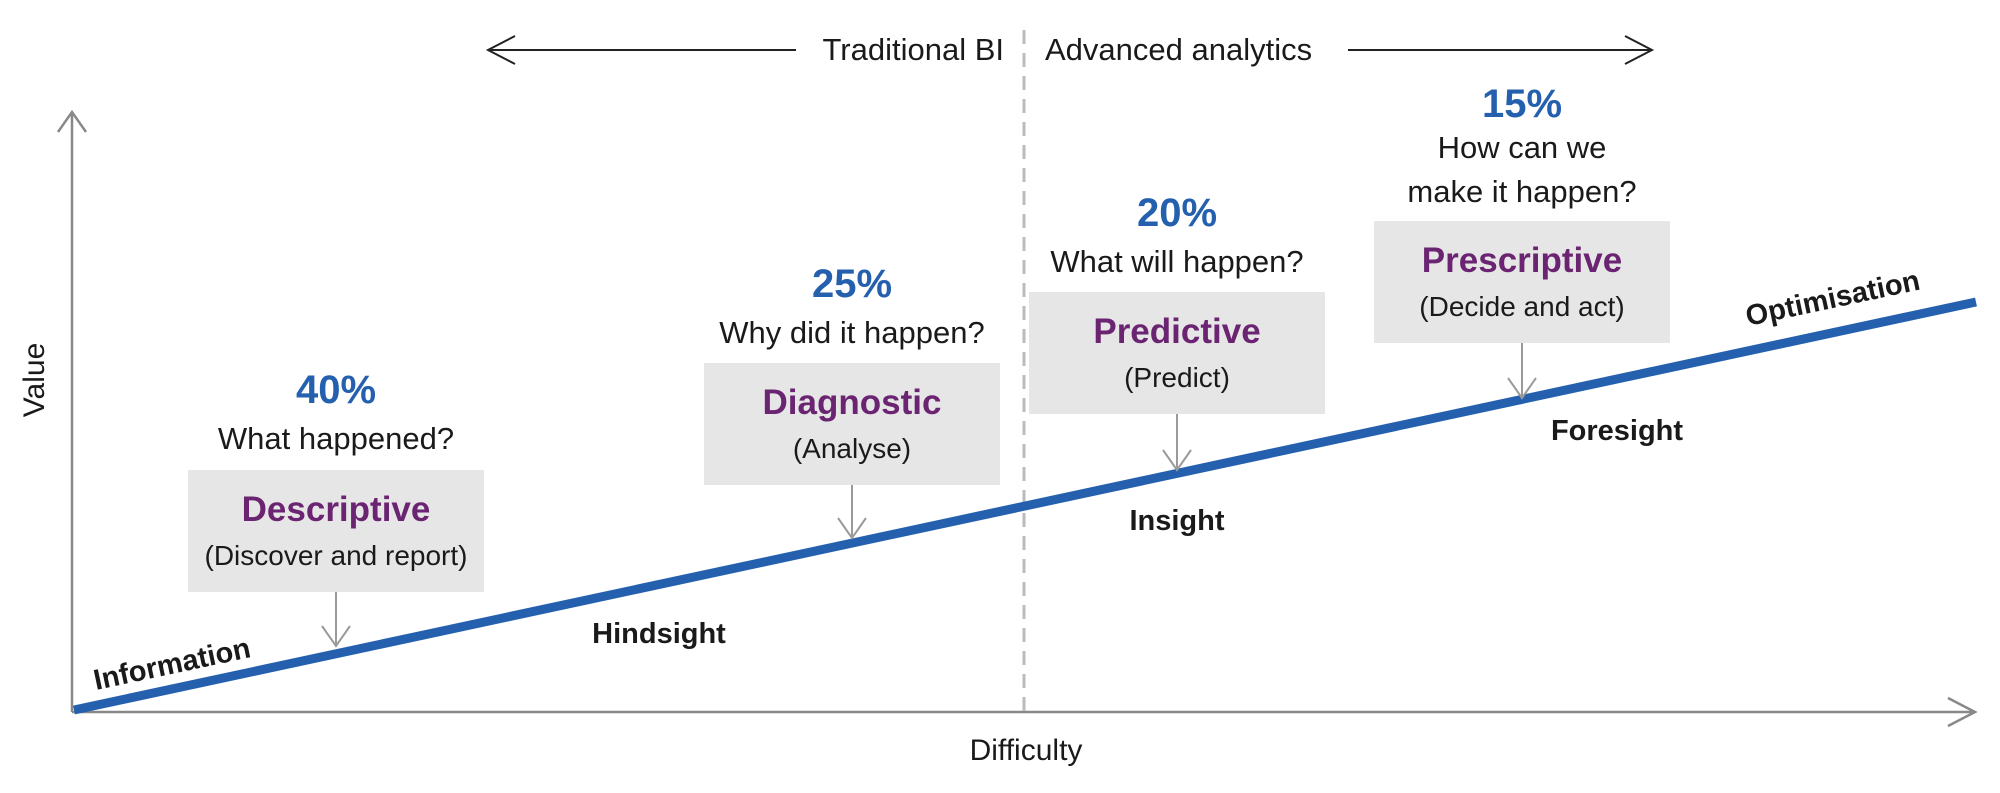 The width and height of the screenshot is (2000, 793). I want to click on stage-subtitle: (Decide and act), so click(1521, 306).